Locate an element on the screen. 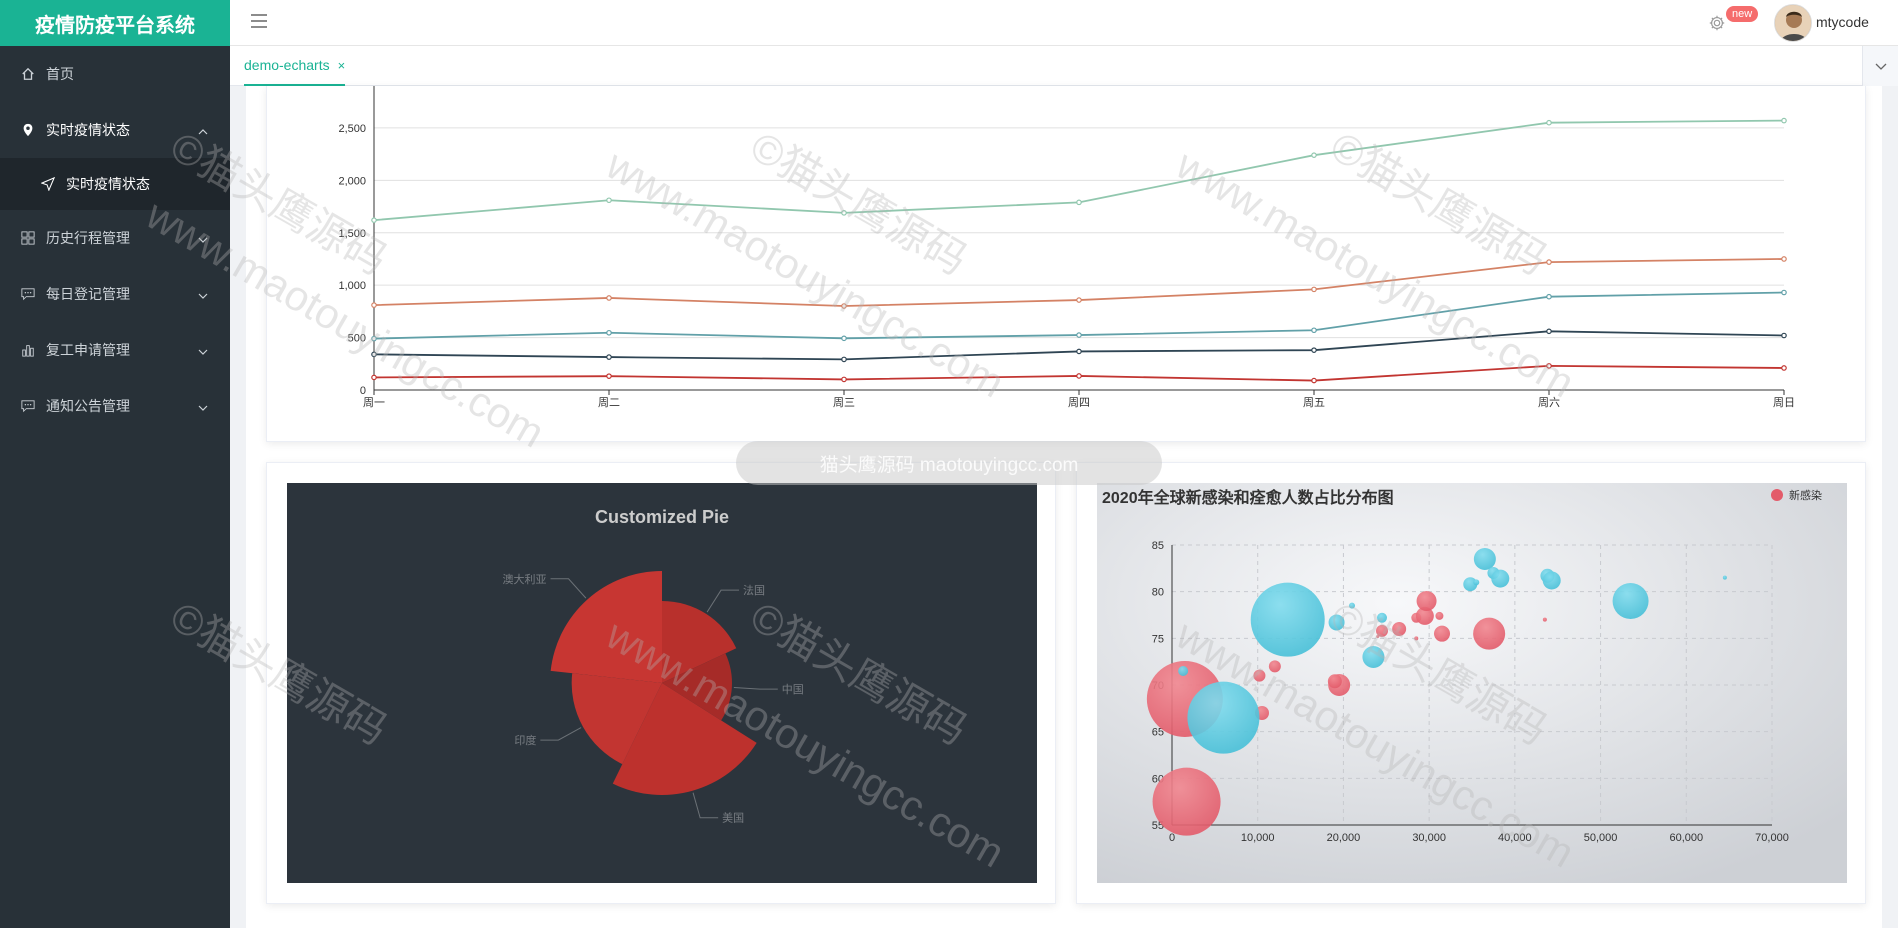 This screenshot has height=928, width=1898. username: mtycode is located at coordinates (1842, 22).